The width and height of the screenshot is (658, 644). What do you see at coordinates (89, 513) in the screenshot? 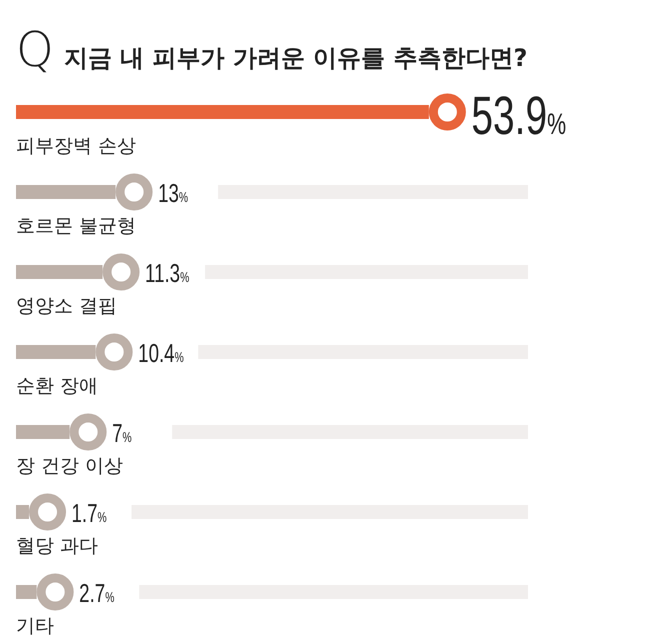
I see `data-label: 1.7%` at bounding box center [89, 513].